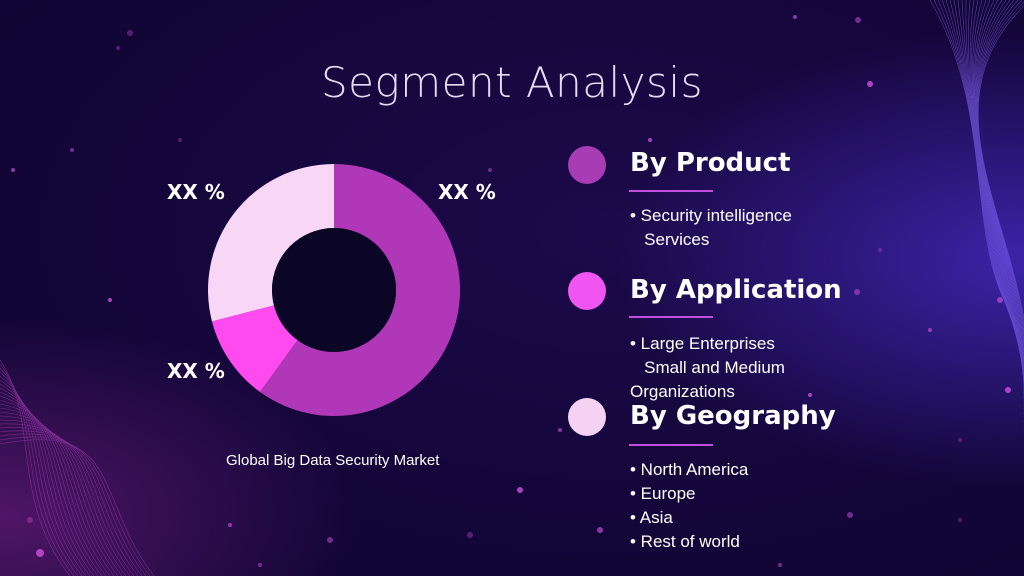 The height and width of the screenshot is (576, 1024). What do you see at coordinates (196, 192) in the screenshot?
I see `slice-label-3: XX %` at bounding box center [196, 192].